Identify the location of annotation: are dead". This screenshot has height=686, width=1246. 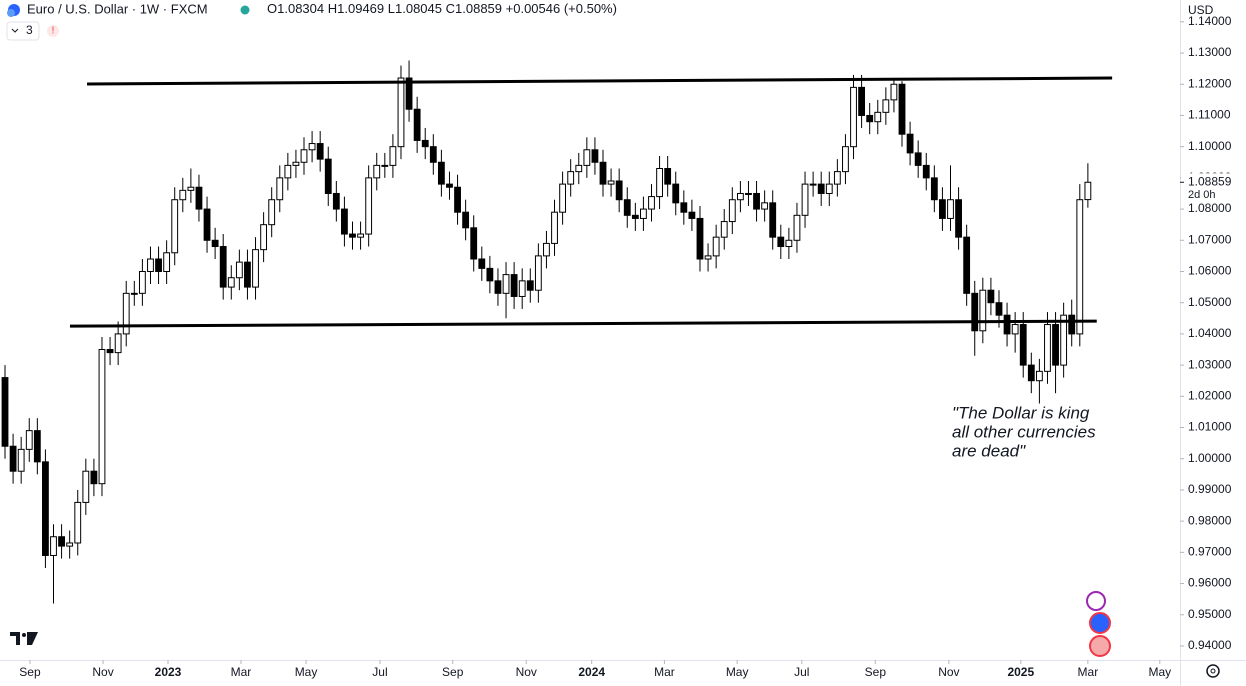
(989, 450).